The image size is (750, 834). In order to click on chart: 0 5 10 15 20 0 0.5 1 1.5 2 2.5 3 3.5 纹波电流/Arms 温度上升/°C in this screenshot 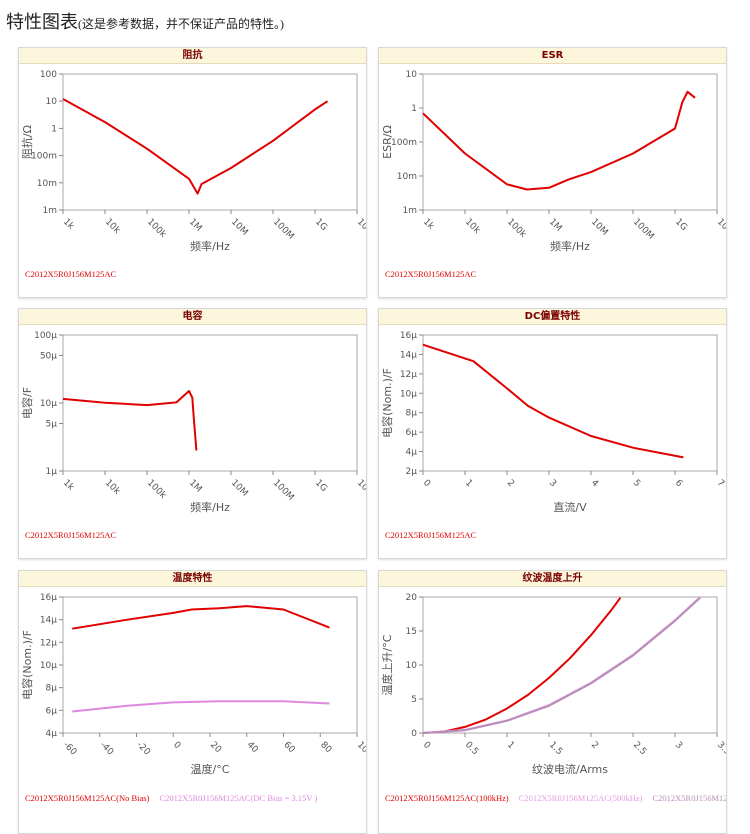, I will do `click(553, 684)`.